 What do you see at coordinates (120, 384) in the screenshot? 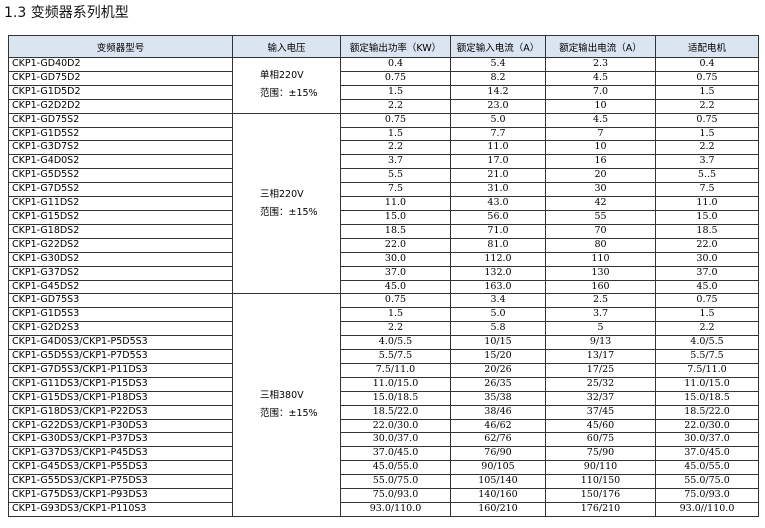
I see `model-cell: CKP1-G11DS3/CKP1-P15DS3` at bounding box center [120, 384].